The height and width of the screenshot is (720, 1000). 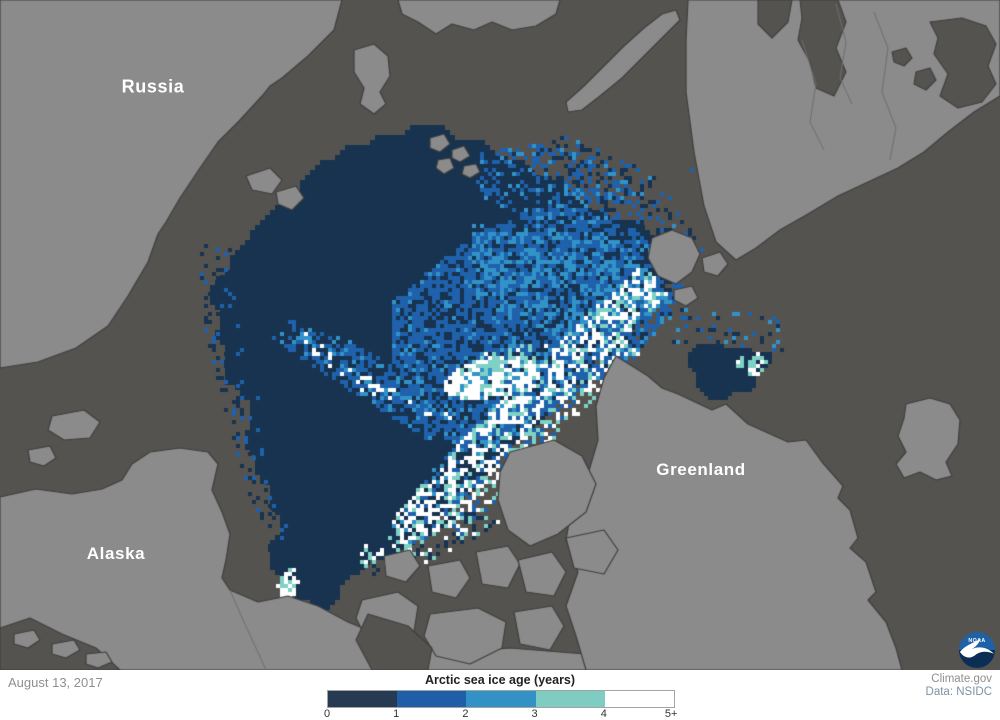 I want to click on legend-tick-labels: 0 1 2 3 4 5+, so click(x=500, y=714).